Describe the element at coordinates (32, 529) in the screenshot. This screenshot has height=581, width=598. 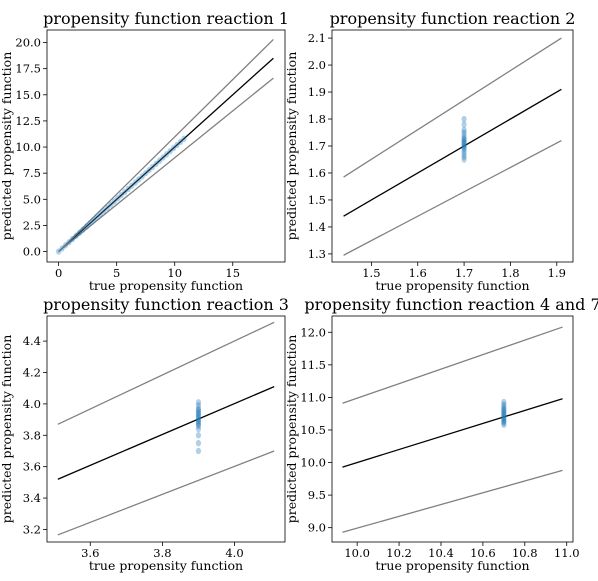
I see `y-tick-label: 3.2` at that location.